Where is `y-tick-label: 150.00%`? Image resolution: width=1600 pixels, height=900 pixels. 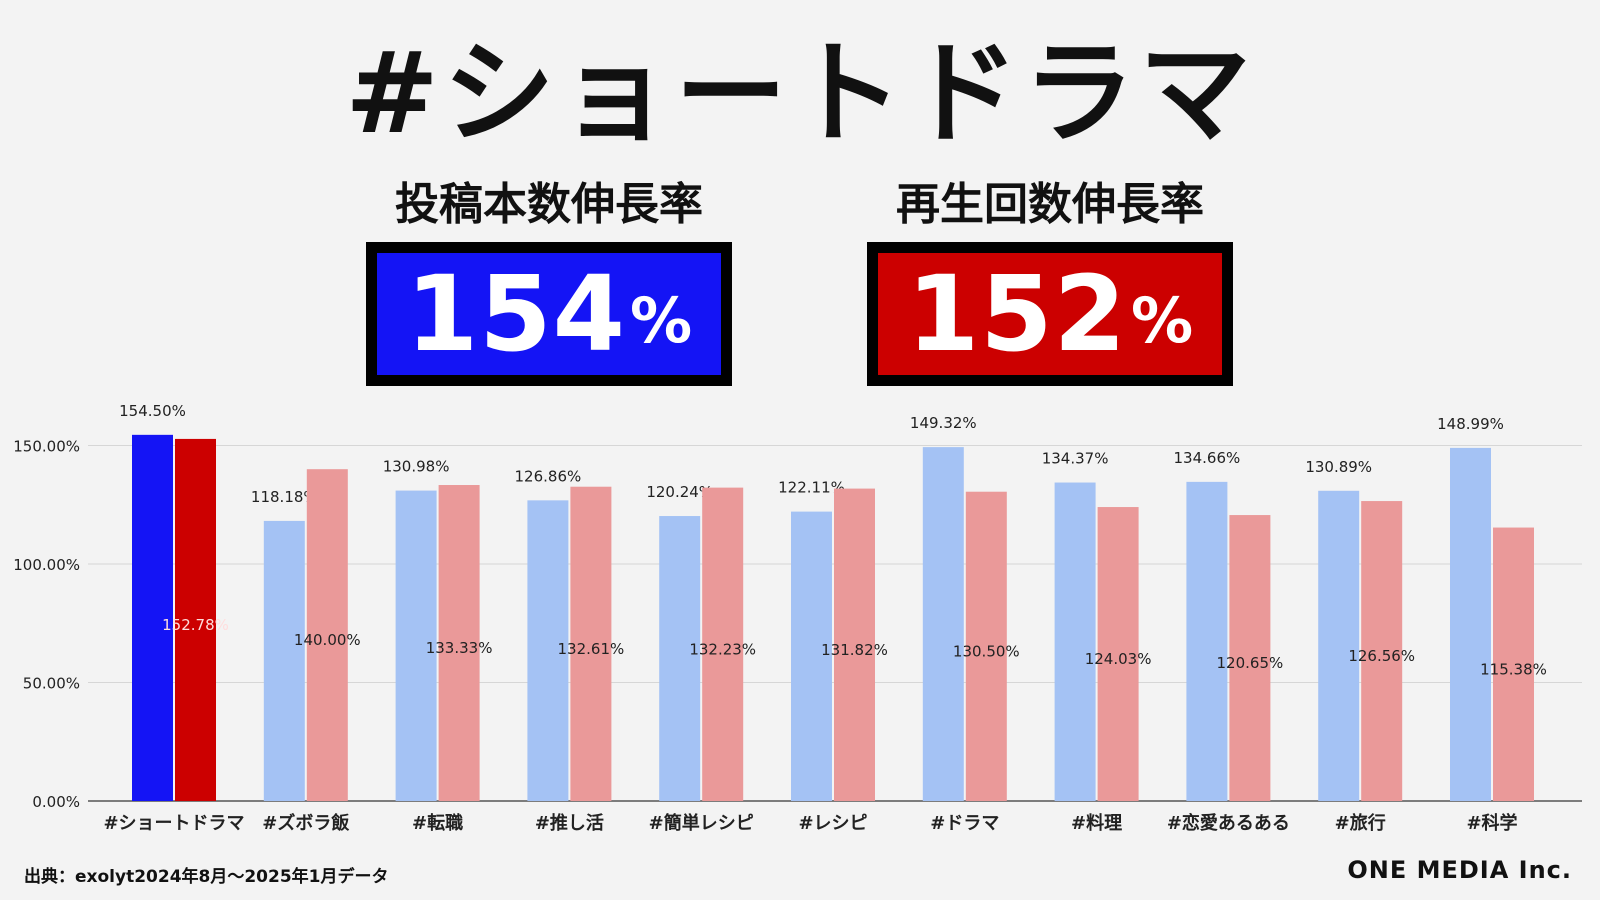
y-tick-label: 150.00% is located at coordinates (46, 447).